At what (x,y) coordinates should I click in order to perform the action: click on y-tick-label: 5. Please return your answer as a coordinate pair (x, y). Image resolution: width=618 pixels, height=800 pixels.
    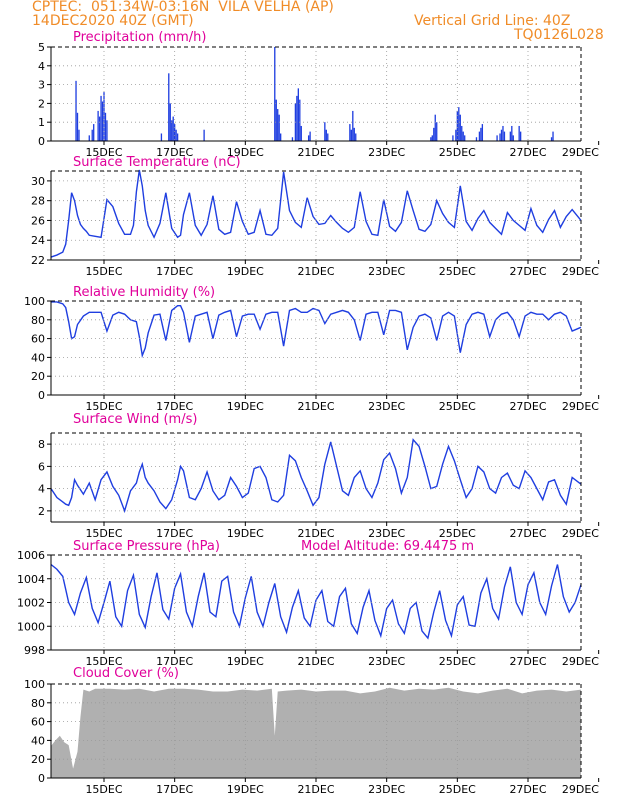
    Looking at the image, I should click on (41, 47).